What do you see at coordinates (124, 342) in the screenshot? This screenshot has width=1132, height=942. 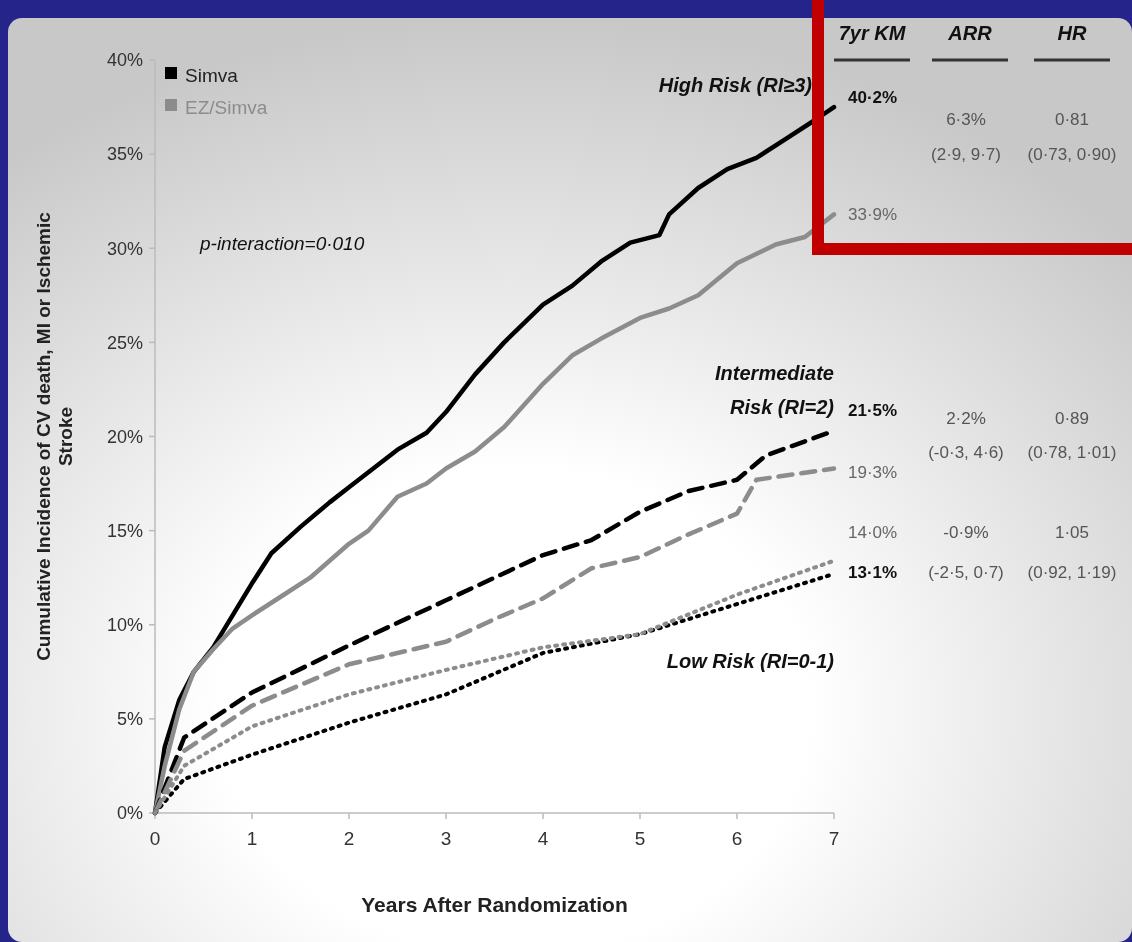 I see `y-tick-label: 25%` at bounding box center [124, 342].